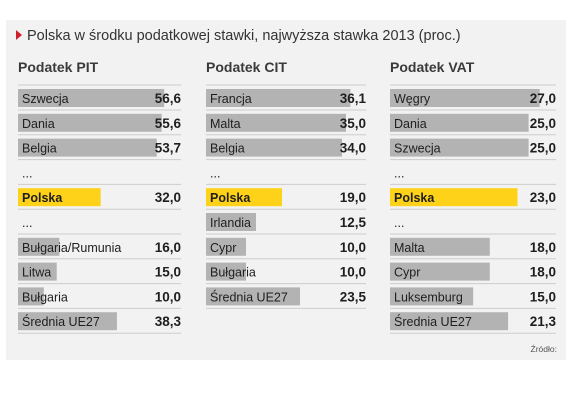 This screenshot has width=584, height=404. What do you see at coordinates (168, 98) in the screenshot?
I see `value-label: 56,6` at bounding box center [168, 98].